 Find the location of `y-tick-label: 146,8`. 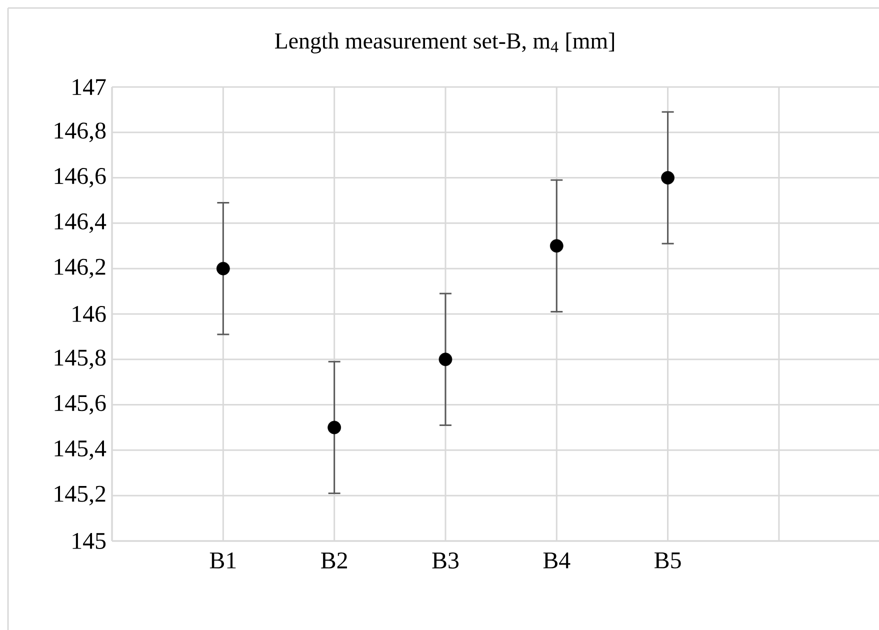

y-tick-label: 146,8 is located at coordinates (80, 132).